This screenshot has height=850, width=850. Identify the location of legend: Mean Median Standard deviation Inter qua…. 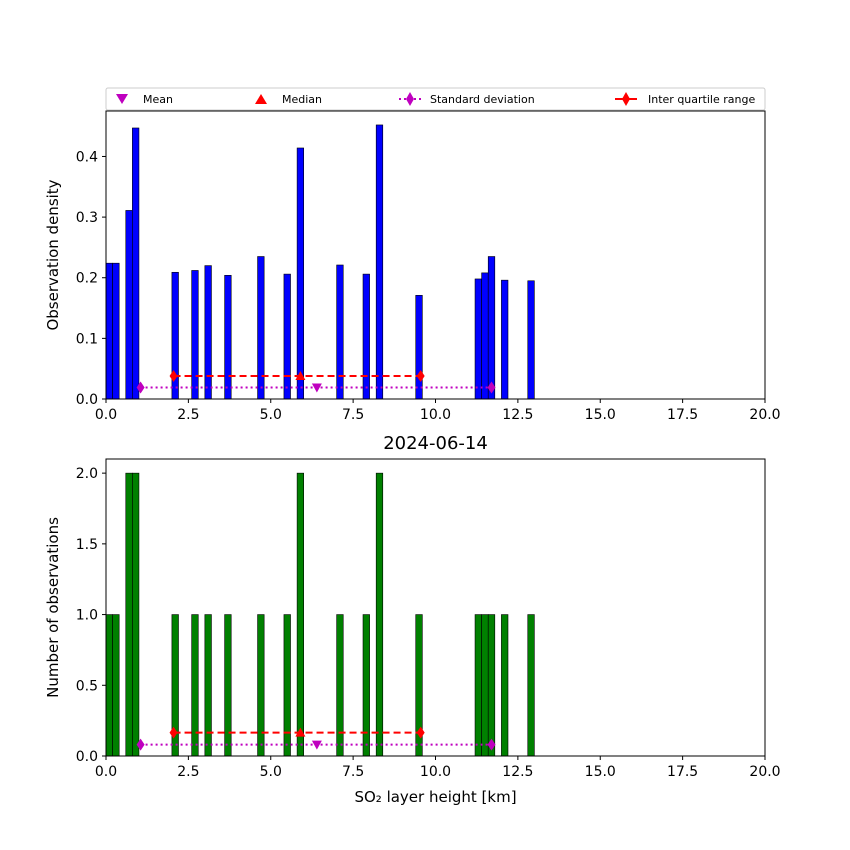
(435, 99).